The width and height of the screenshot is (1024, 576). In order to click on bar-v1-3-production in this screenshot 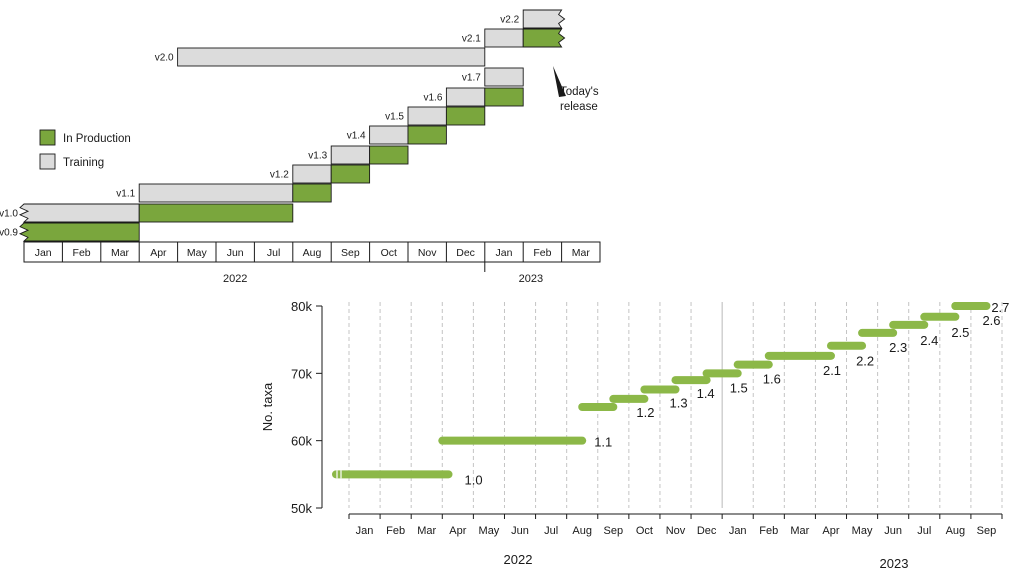, I will do `click(389, 155)`.